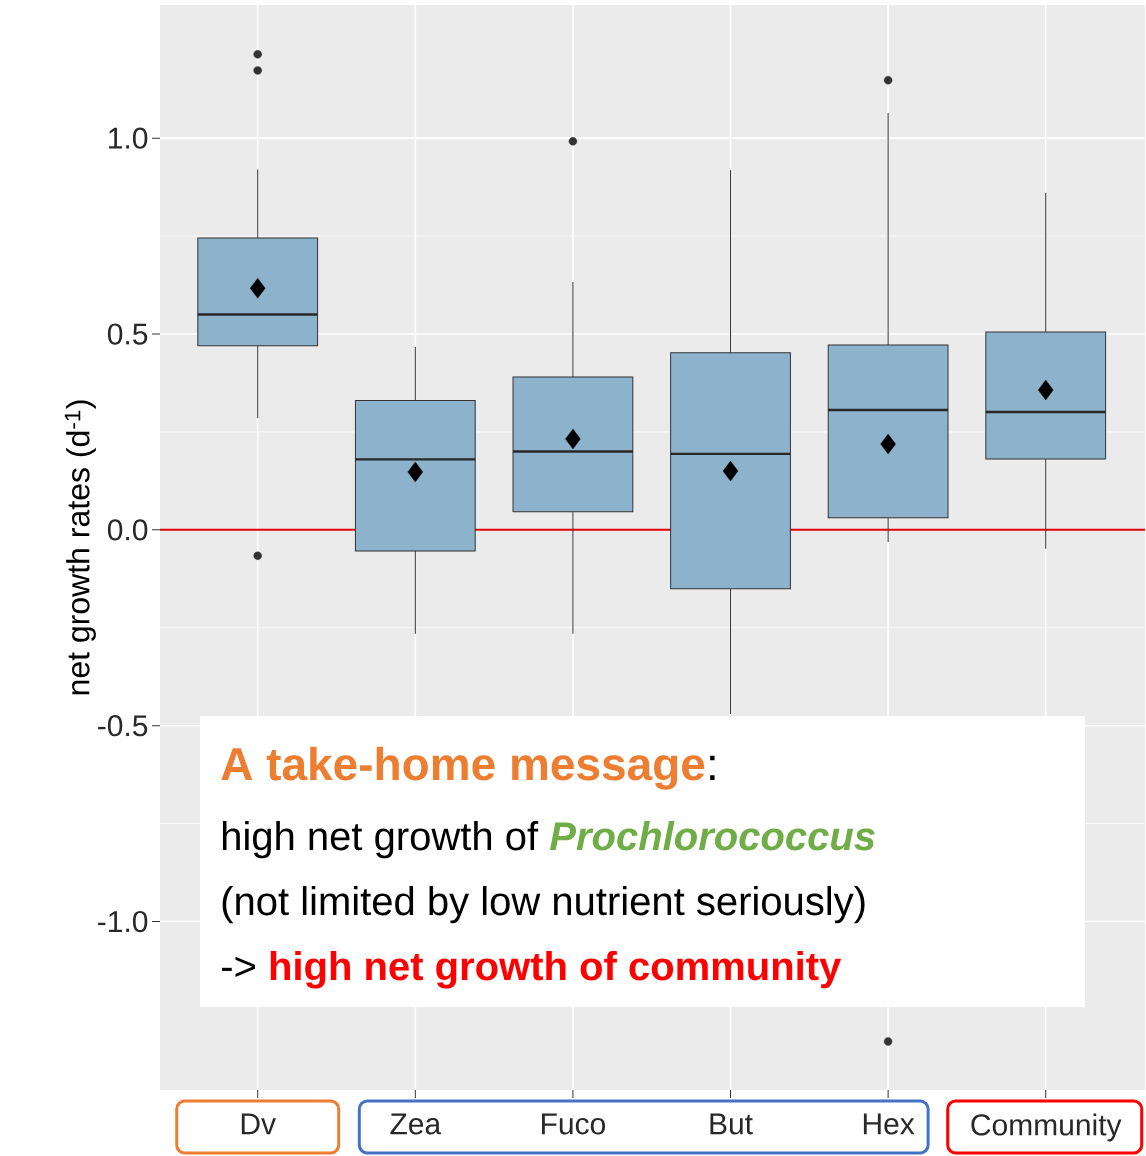  Describe the element at coordinates (238, 966) in the screenshot. I see `annotation: ->` at that location.